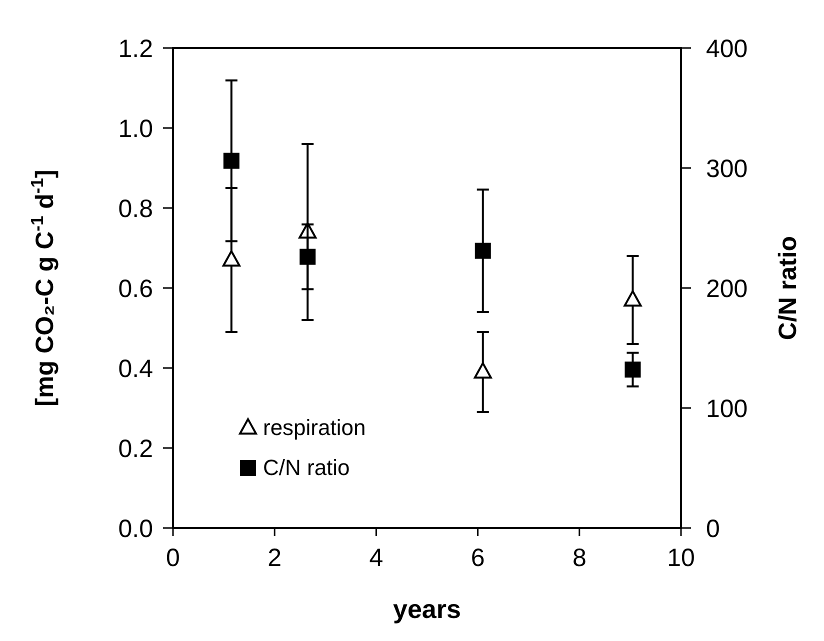 Image resolution: width=824 pixels, height=641 pixels. Describe the element at coordinates (727, 409) in the screenshot. I see `y2-tick-label: 100` at that location.